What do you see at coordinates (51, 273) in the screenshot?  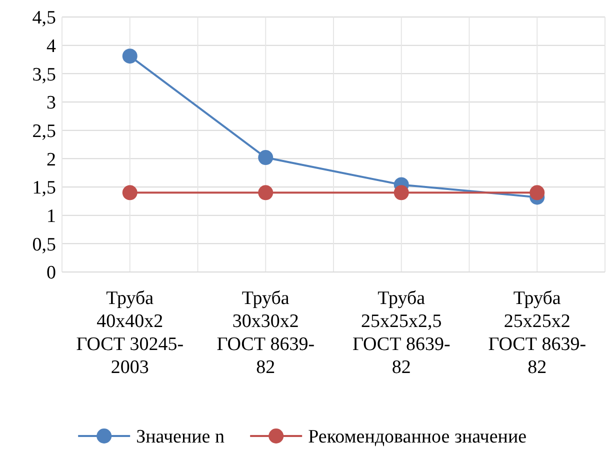 I see `y-tick-label: 0` at bounding box center [51, 273].